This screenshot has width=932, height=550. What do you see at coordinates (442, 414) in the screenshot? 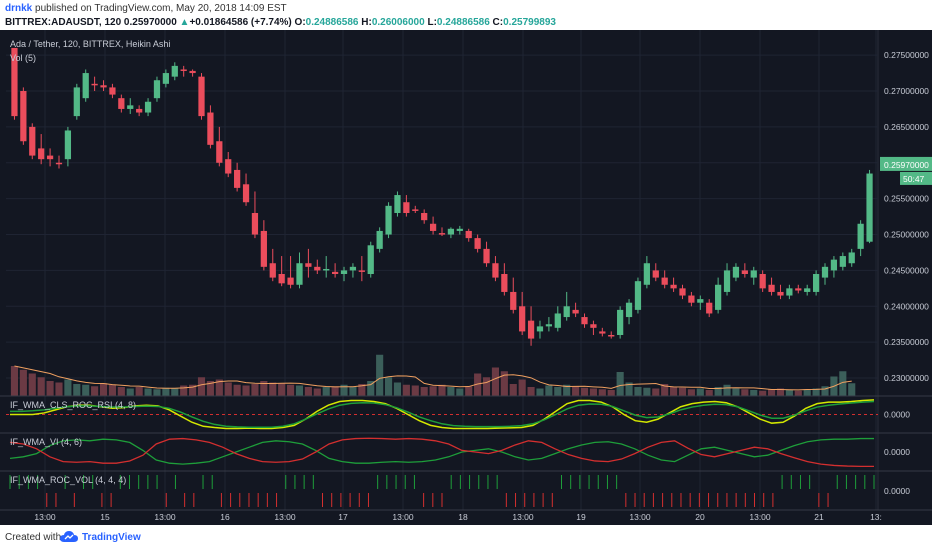
I see `rsi-slow-line` at bounding box center [442, 414].